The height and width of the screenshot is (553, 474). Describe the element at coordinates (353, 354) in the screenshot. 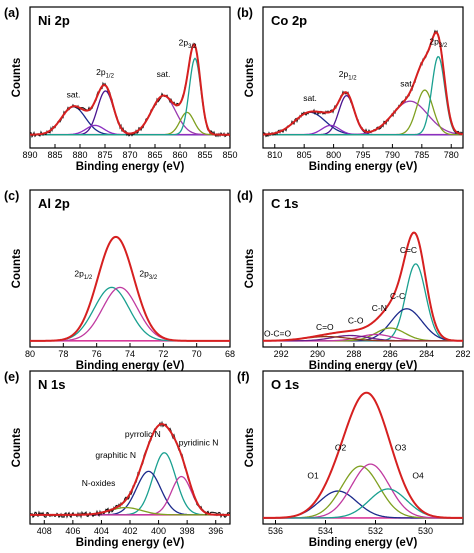

I see `x-tick-label: 288` at that location.